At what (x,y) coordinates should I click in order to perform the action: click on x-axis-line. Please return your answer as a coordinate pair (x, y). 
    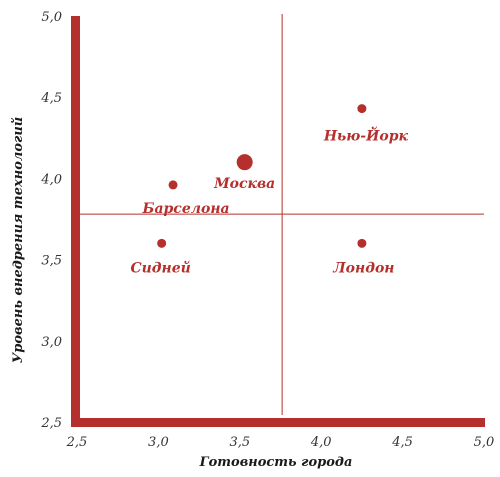
    Looking at the image, I should click on (278, 422).